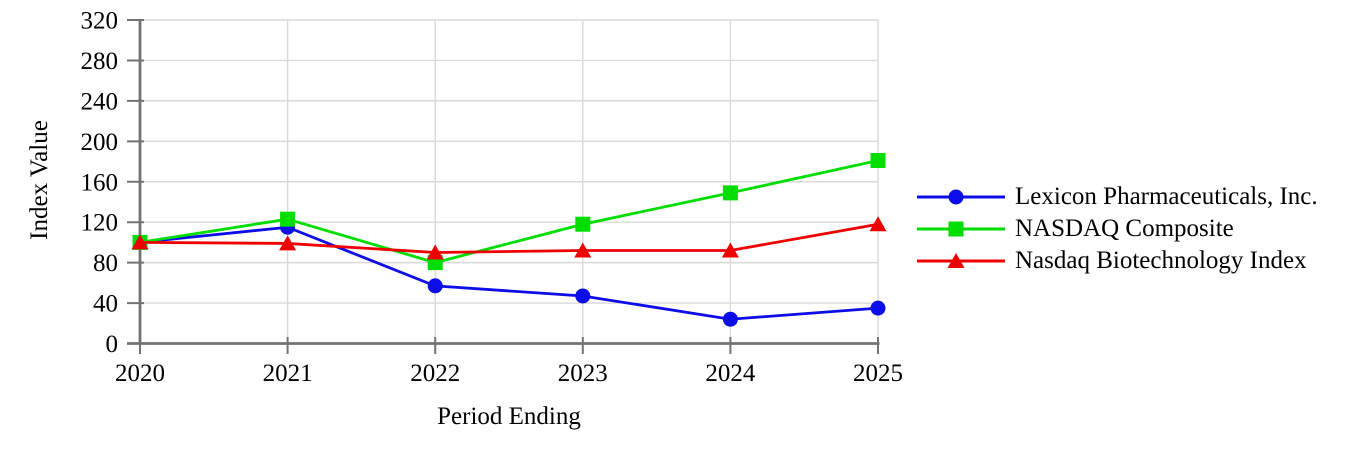  I want to click on legend-label: Lexicon Pharmaceuticals, Inc., so click(1166, 196).